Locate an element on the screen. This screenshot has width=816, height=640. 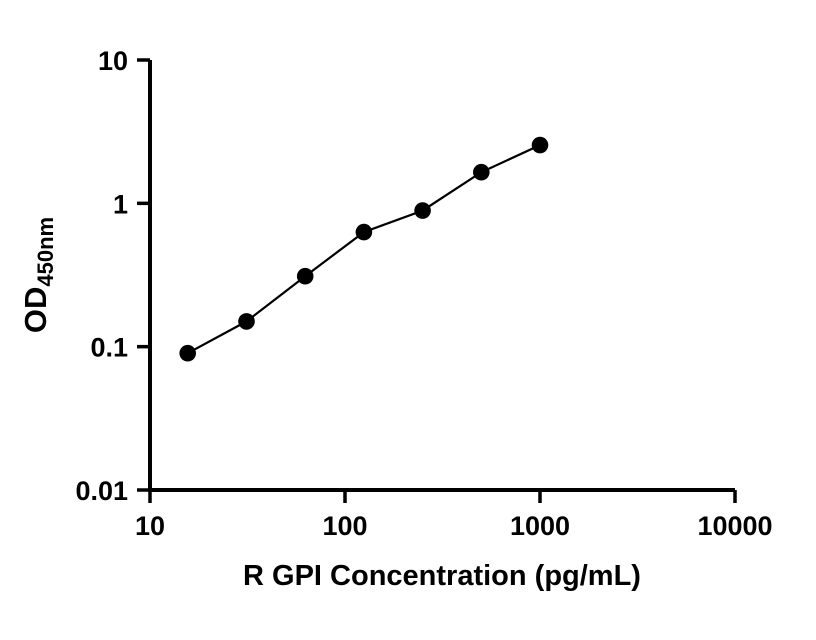
y-tick-label: 1 is located at coordinates (120, 204).